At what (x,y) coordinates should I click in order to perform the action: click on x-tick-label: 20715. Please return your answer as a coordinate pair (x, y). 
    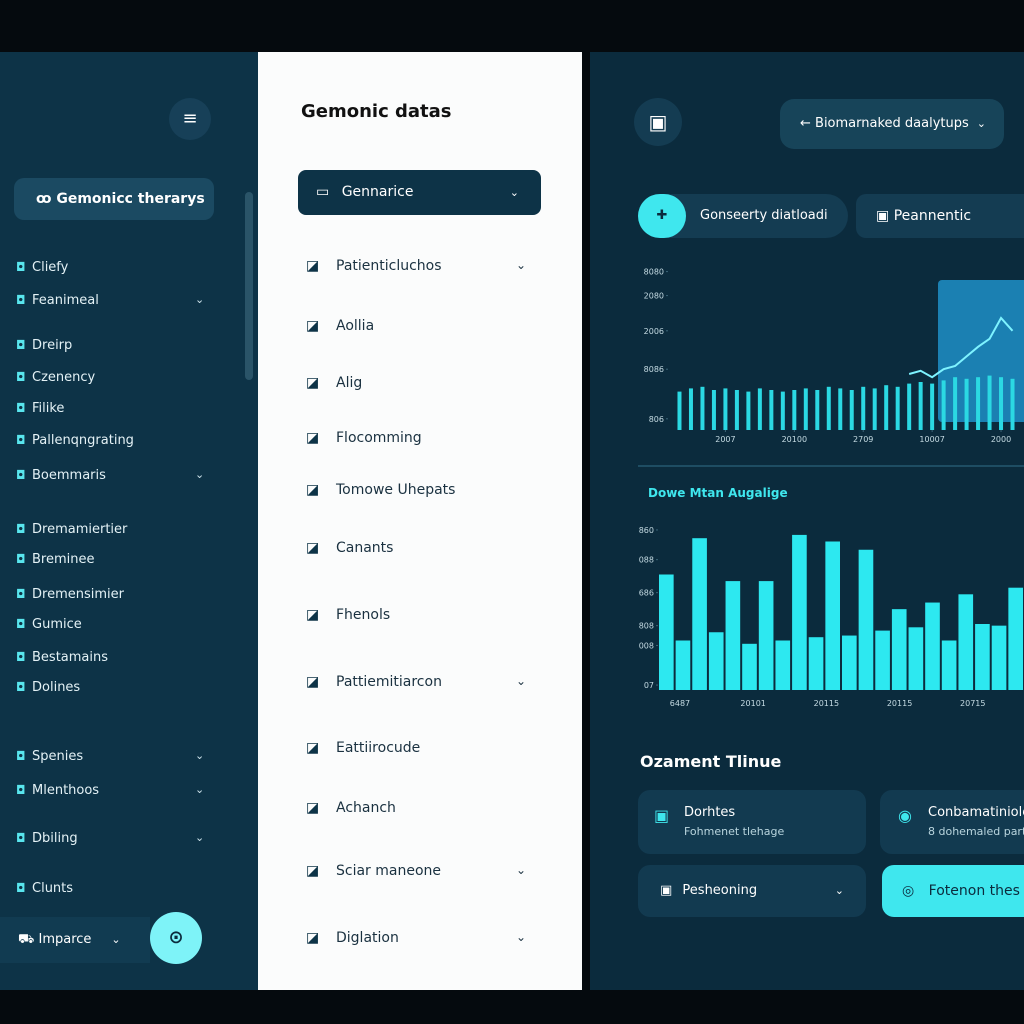
    Looking at the image, I should click on (972, 703).